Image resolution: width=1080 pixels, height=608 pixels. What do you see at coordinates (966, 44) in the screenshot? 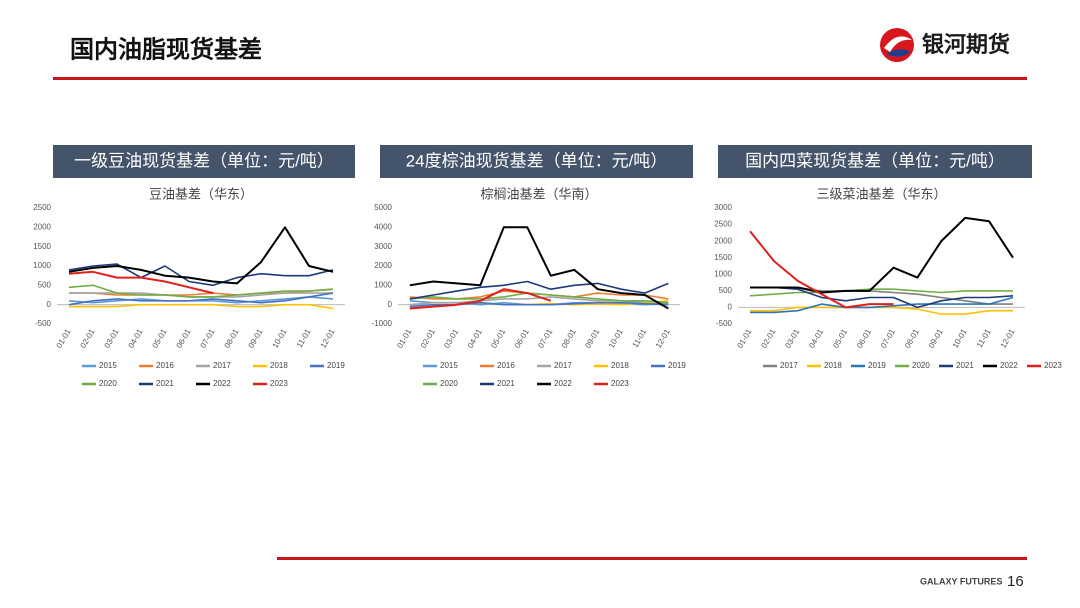
I see `logo-text: 银河期货` at bounding box center [966, 44].